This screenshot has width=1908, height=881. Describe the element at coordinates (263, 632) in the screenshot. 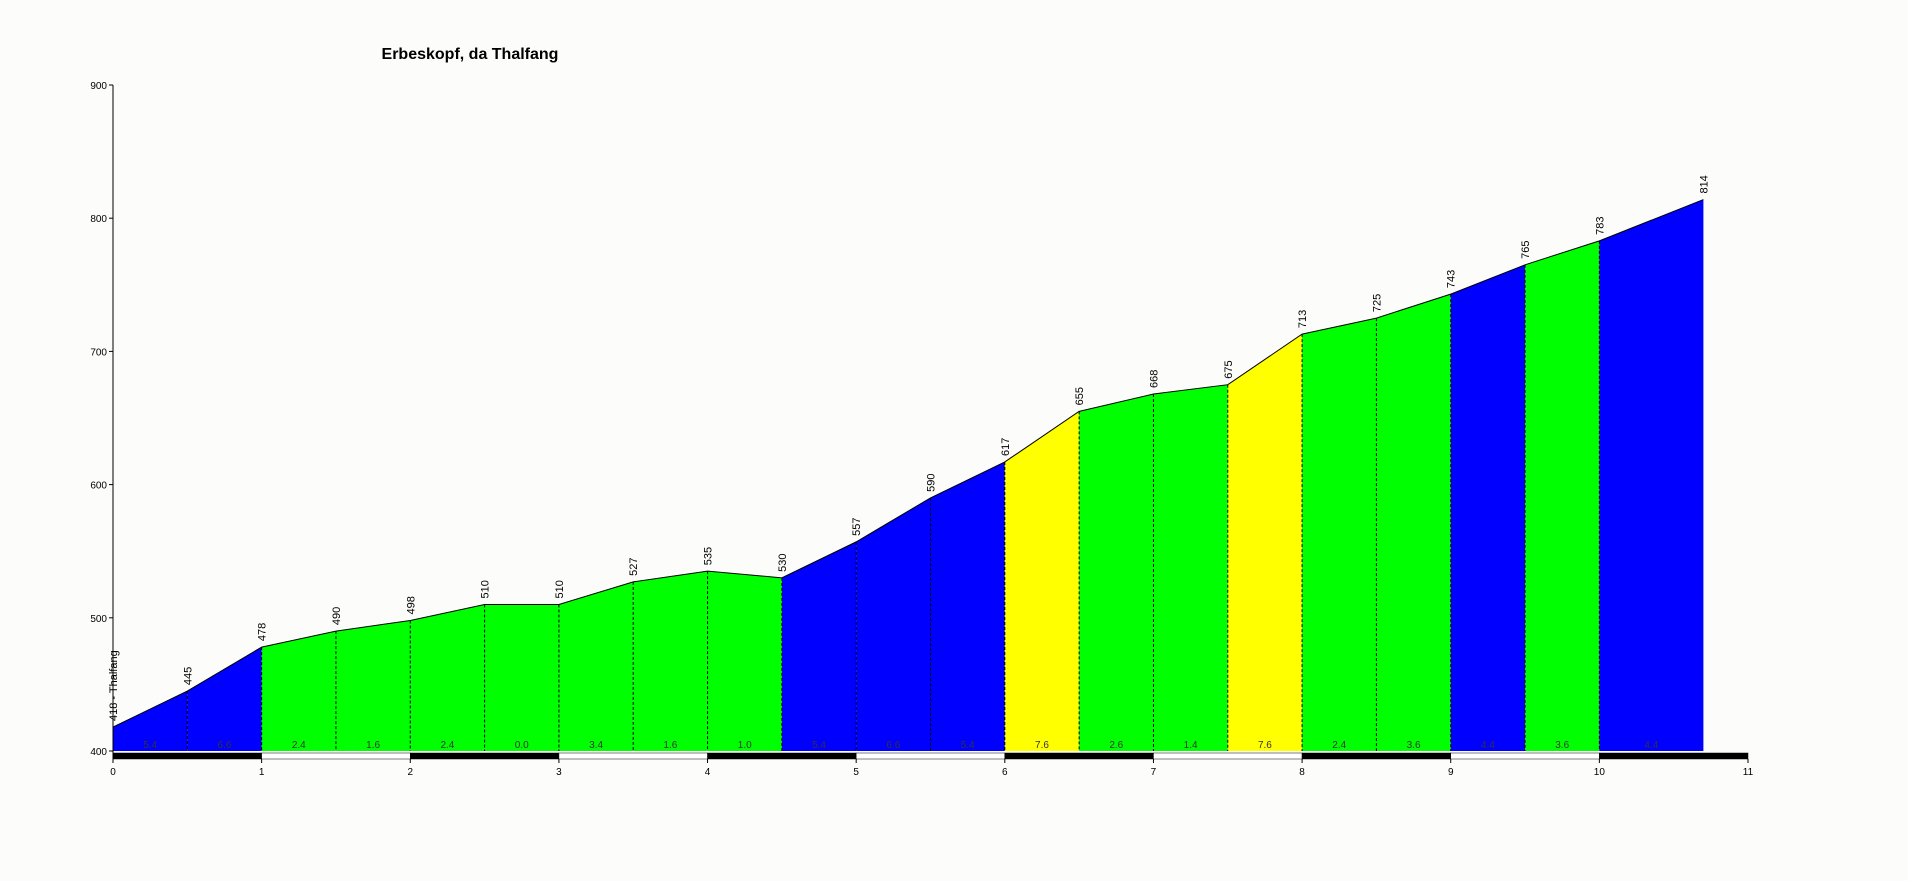

I see `elevation-label: 478` at that location.